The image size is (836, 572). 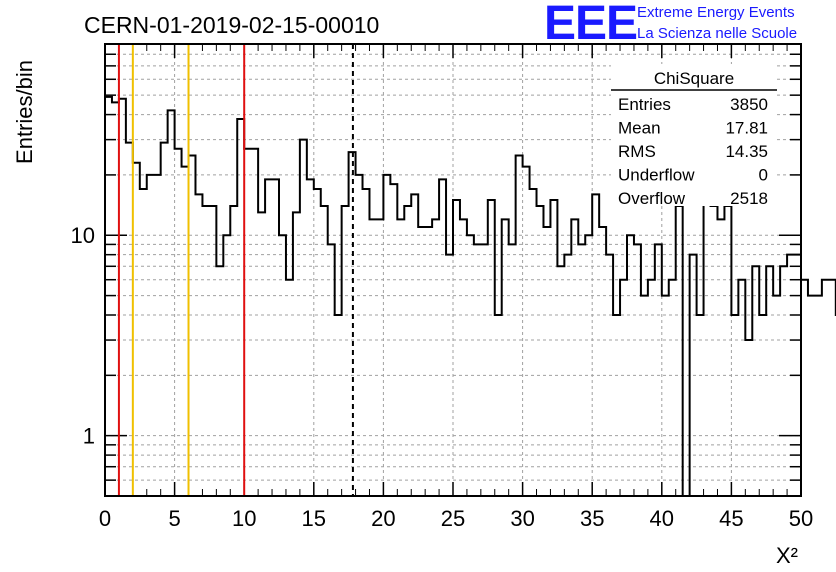 I want to click on stats-row-label: Mean, so click(x=639, y=128).